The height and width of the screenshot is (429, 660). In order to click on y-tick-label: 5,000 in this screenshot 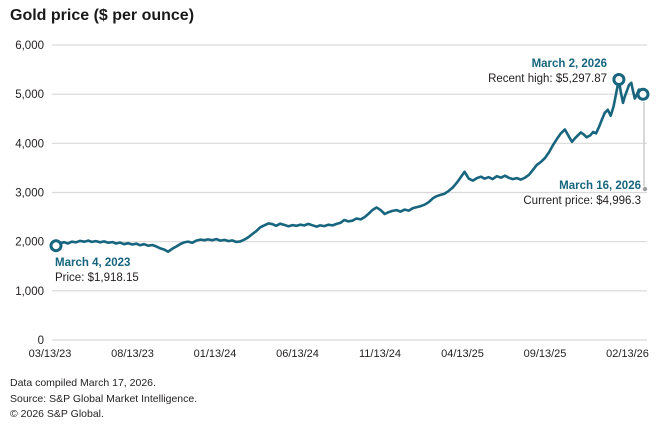, I will do `click(29, 95)`.